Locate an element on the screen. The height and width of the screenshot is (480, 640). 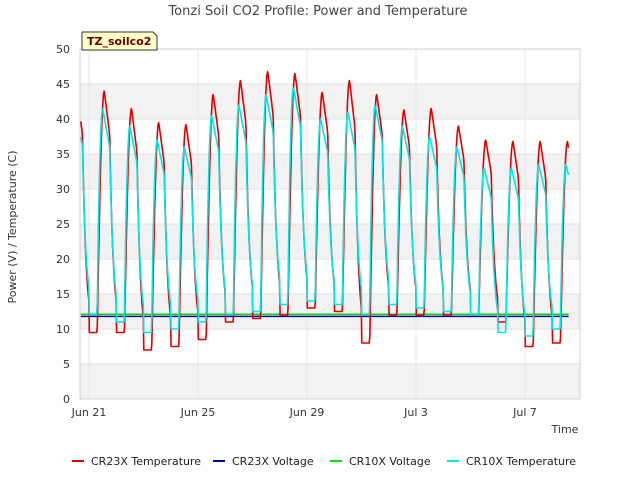
y-tick-label: 20 is located at coordinates (63, 259).